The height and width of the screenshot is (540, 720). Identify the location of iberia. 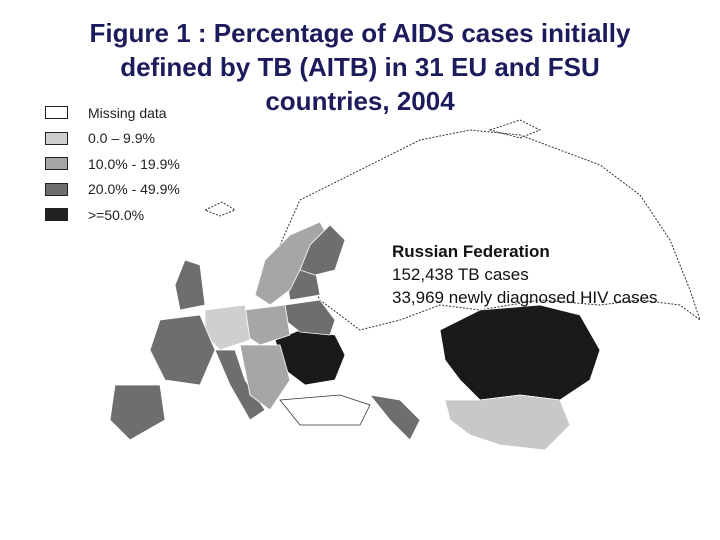
(137, 412).